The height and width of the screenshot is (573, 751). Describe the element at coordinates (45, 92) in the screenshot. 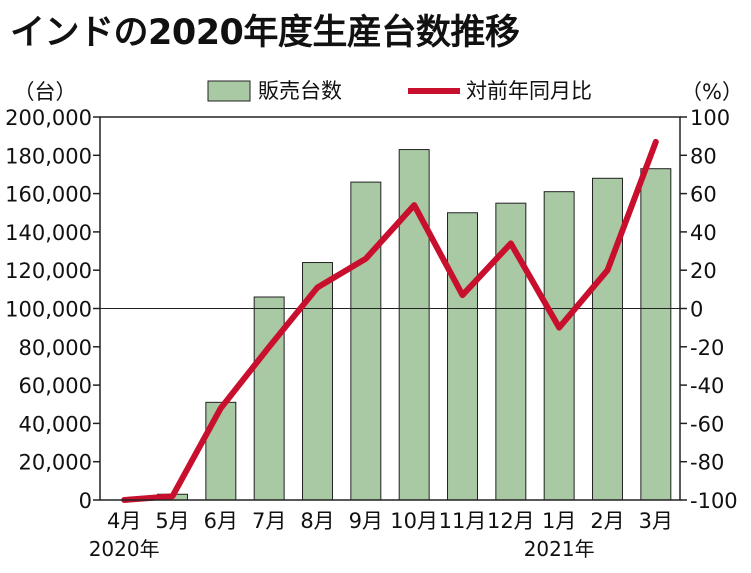

I see `left-axis-unit: （台）` at that location.